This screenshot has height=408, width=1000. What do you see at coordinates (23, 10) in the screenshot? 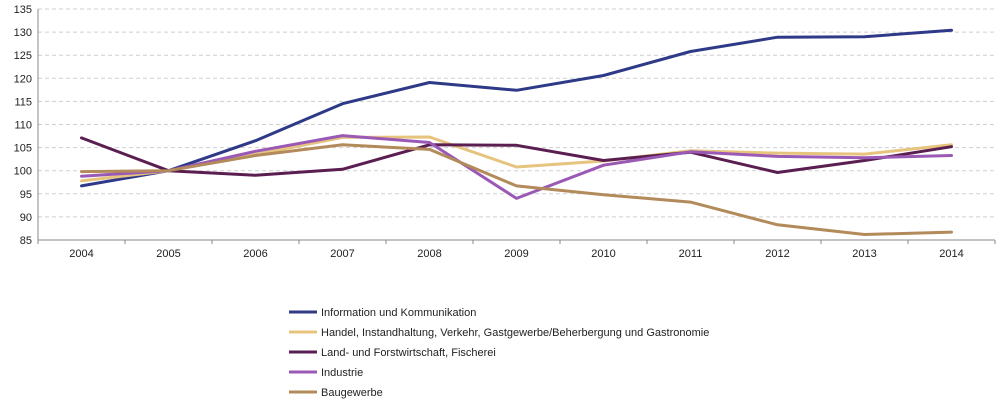
I see `y-tick-label: 135` at bounding box center [23, 10].